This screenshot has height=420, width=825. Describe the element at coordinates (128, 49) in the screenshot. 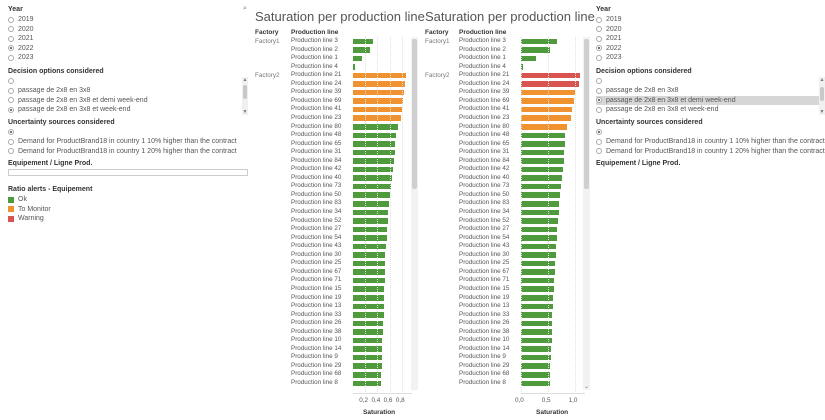

I see `year-option: 2022` at that location.